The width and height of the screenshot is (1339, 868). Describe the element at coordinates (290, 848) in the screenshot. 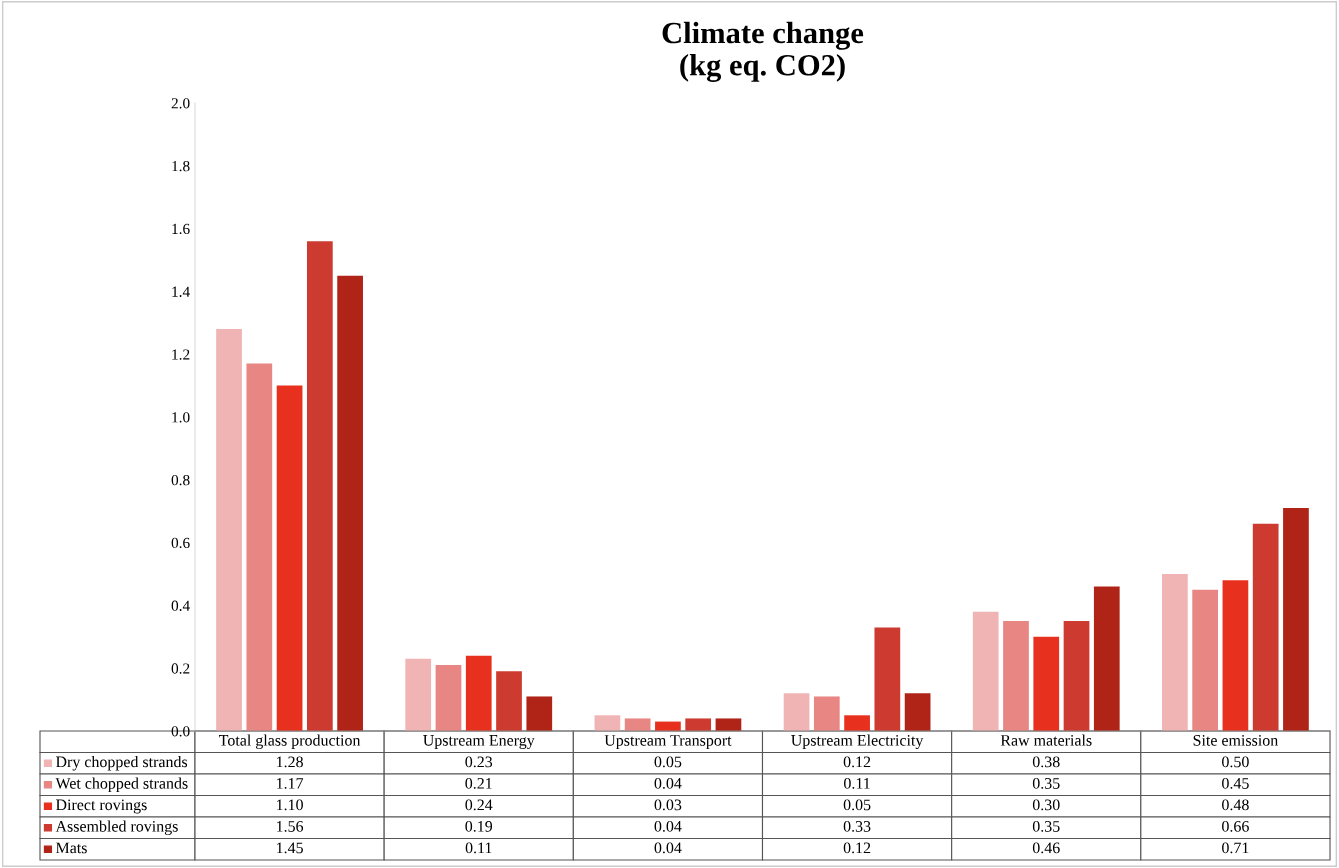

I see `data-label: 1.45` at that location.